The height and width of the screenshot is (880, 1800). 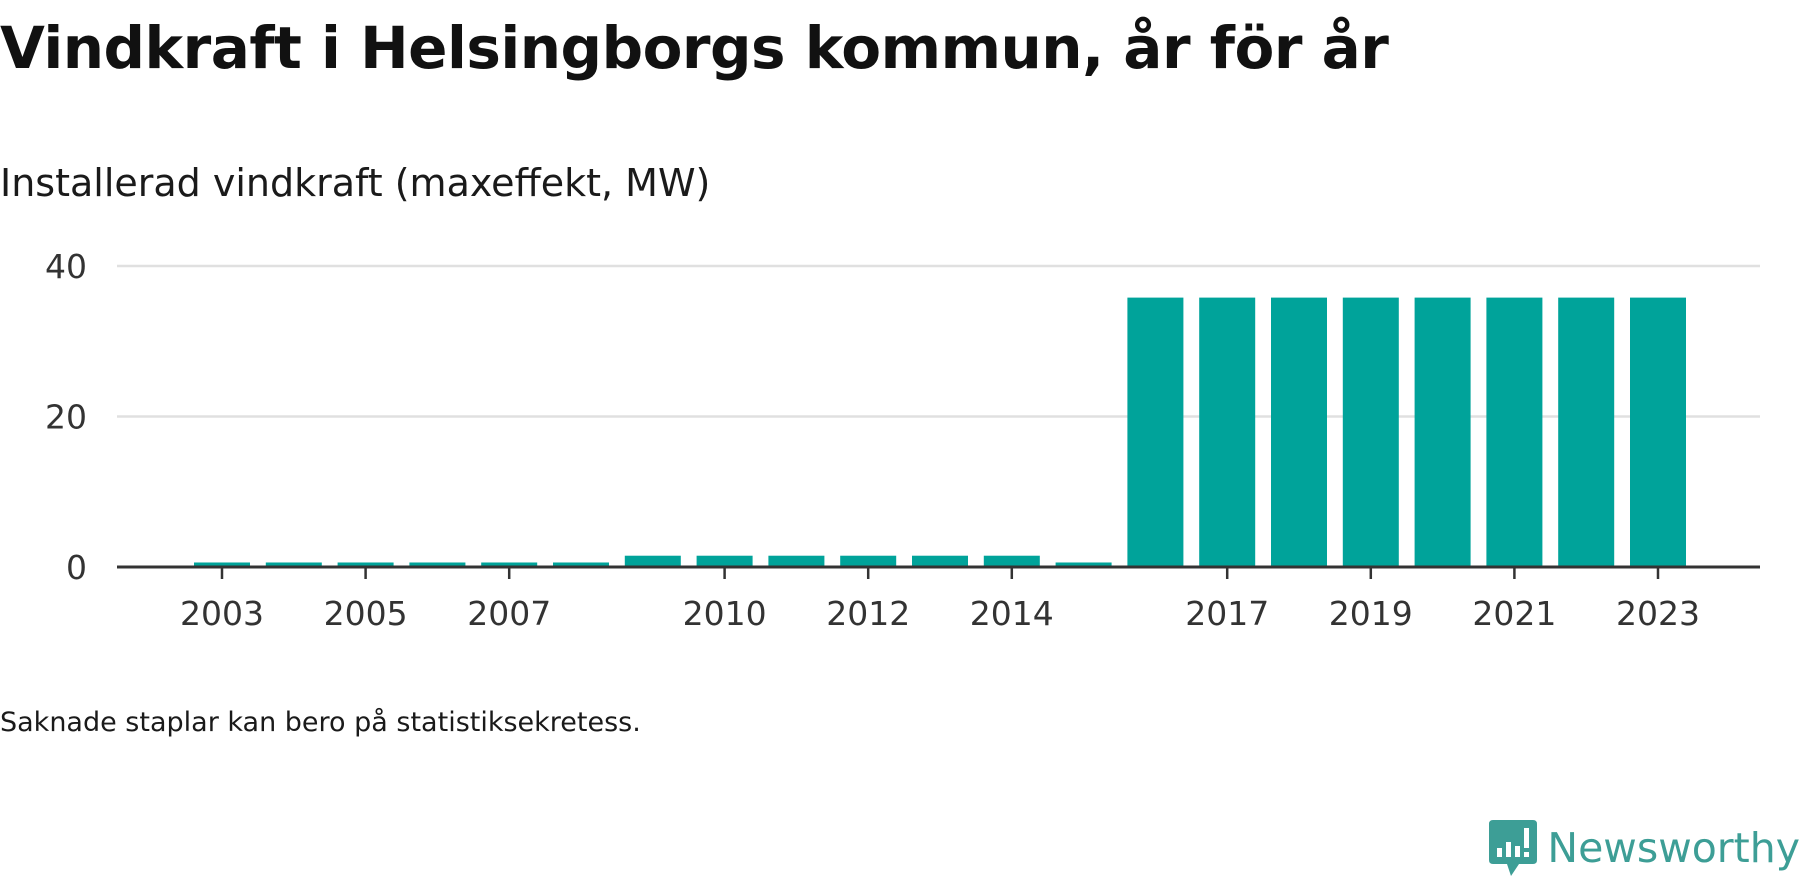 What do you see at coordinates (1371, 613) in the screenshot?
I see `x-tick-label: 2019` at bounding box center [1371, 613].